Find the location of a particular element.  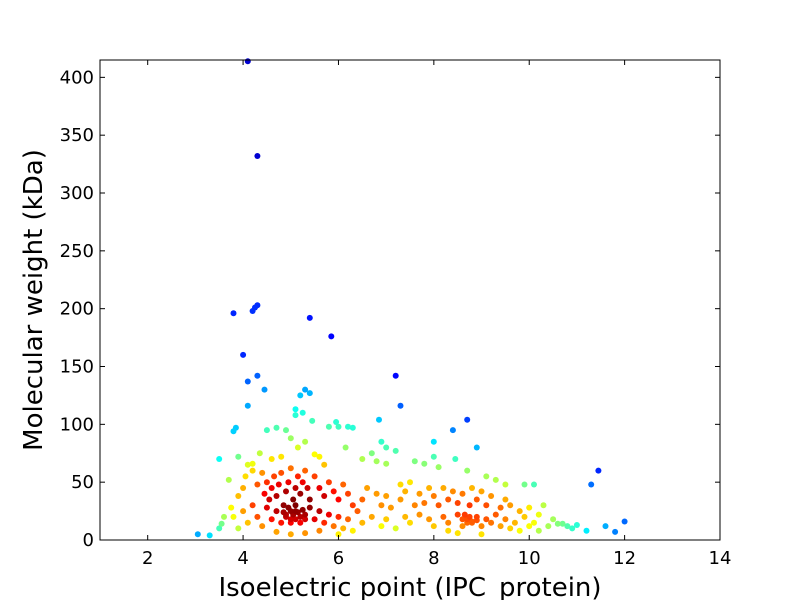

y-tick-label: 400 is located at coordinates (77, 77).